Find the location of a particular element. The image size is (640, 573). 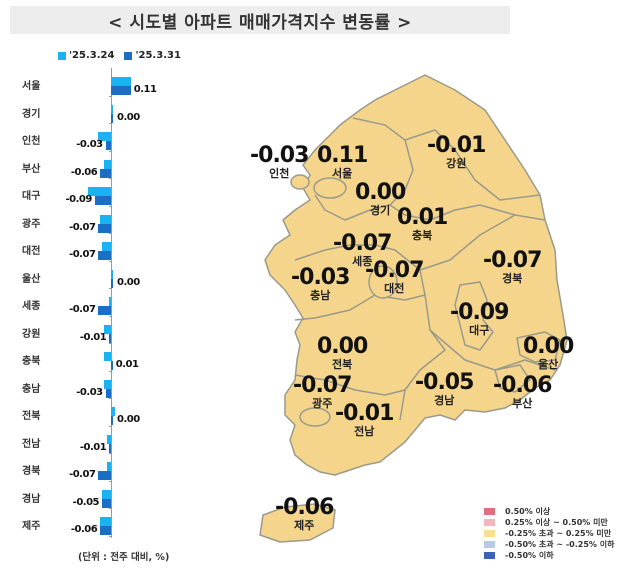

map-region-label: -0.06 부산 is located at coordinates (522, 392).